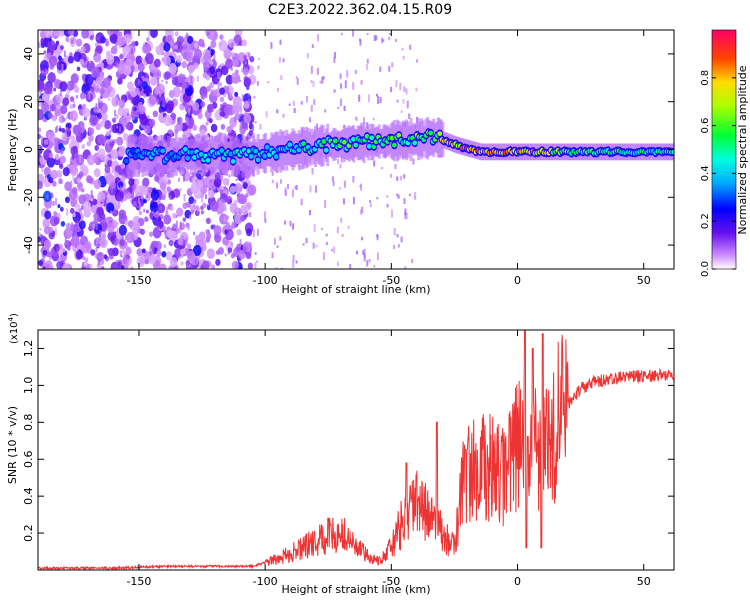 The width and height of the screenshot is (750, 600). Describe the element at coordinates (724, 149) in the screenshot. I see `colorbar-gradient` at that location.